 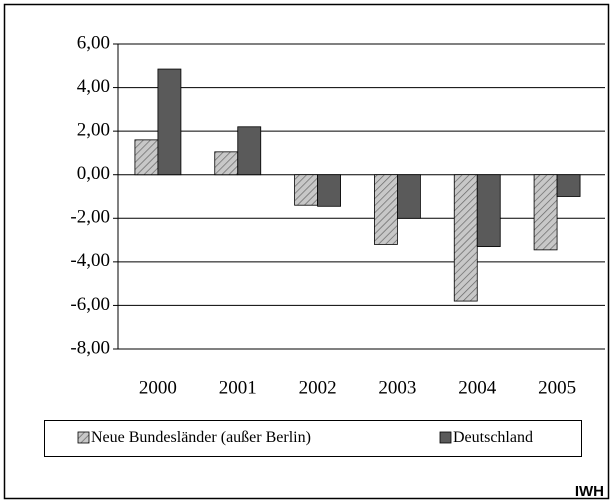 I want to click on legend-label: Neue Bundesländer (außer Berlin), so click(x=201, y=437).